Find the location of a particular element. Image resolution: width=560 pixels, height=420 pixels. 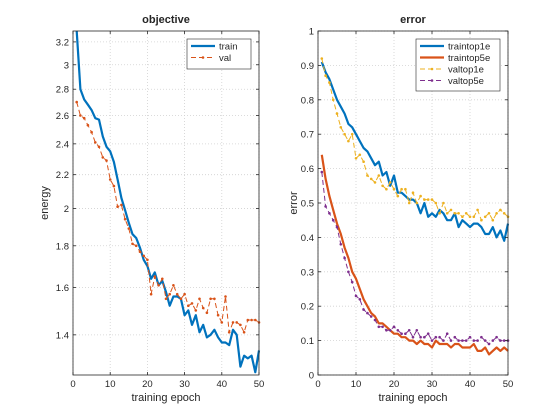

y-tick-label: 2.4 is located at coordinates (62, 144).